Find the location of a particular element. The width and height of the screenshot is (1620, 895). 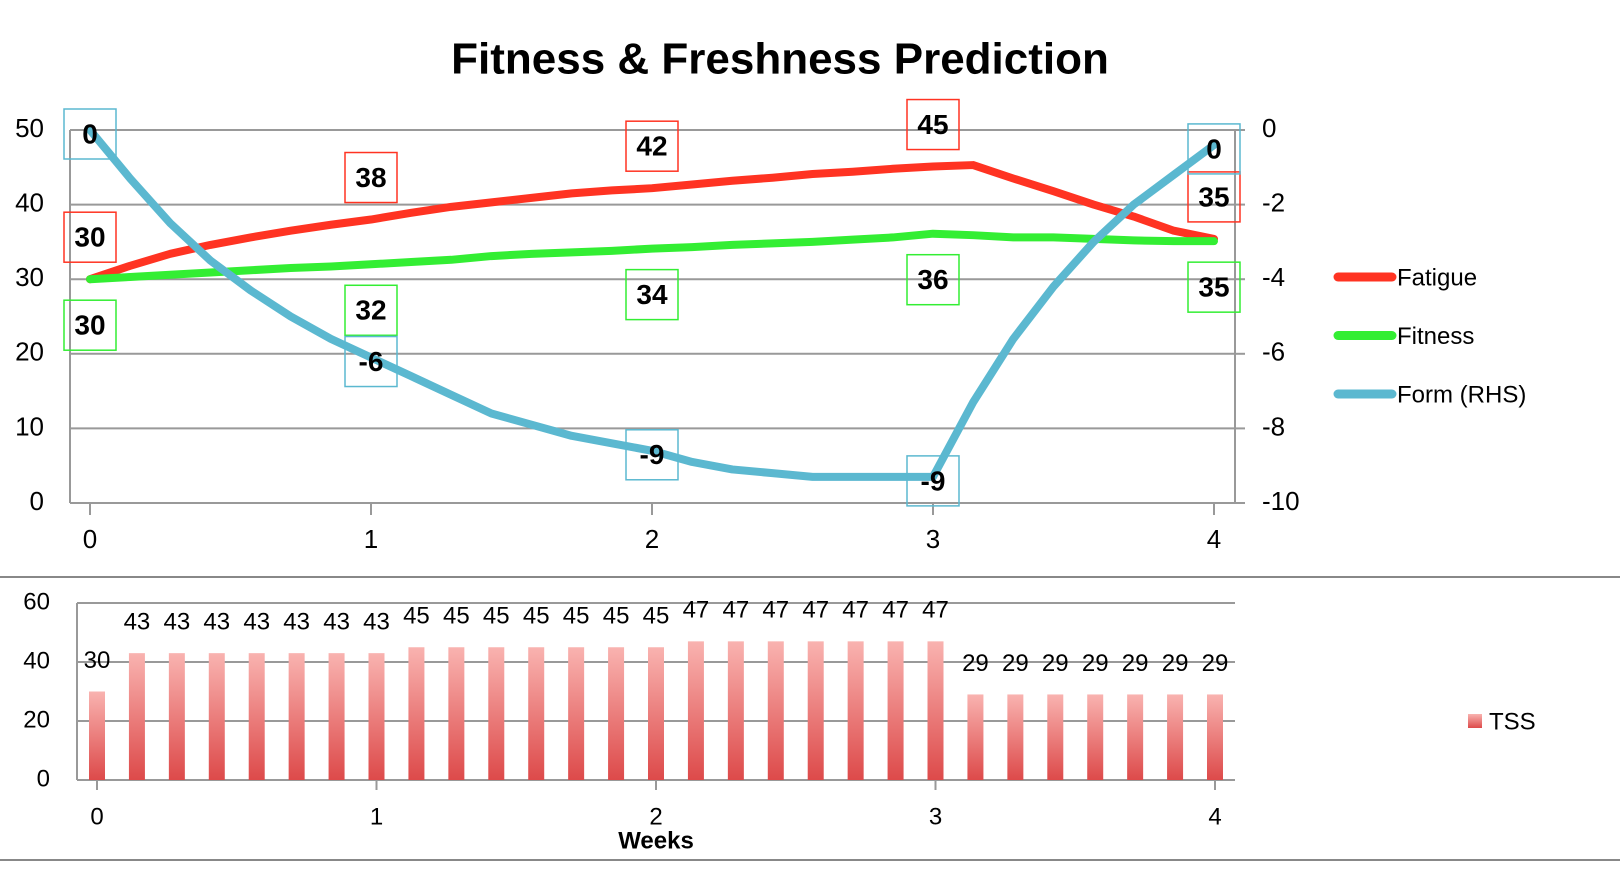

legend-label: Fatigue is located at coordinates (1437, 277).